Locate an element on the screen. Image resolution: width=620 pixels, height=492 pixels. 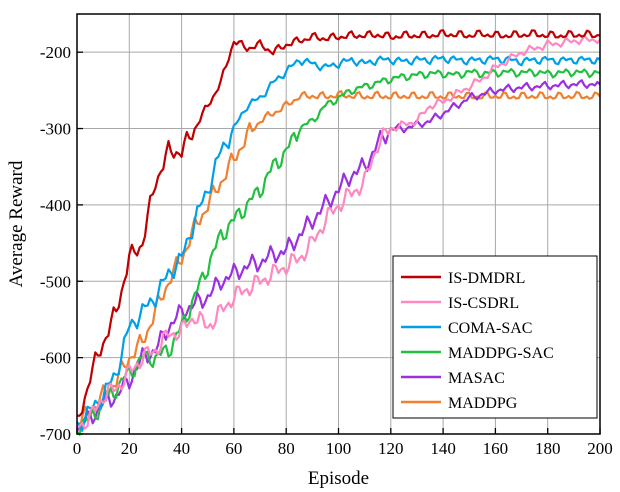
x-tick-label: 180 is located at coordinates (548, 448).